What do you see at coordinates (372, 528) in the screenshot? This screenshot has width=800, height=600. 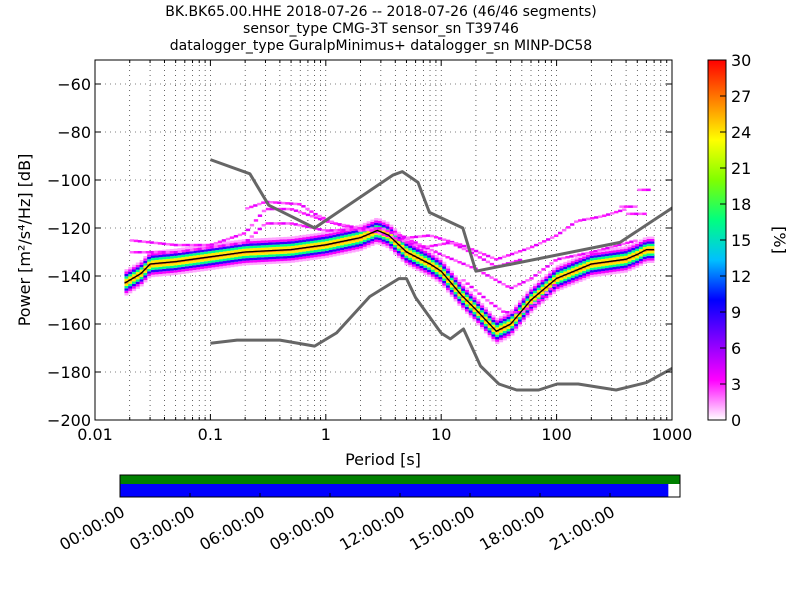 I see `timeline-label: 12:00:00` at bounding box center [372, 528].